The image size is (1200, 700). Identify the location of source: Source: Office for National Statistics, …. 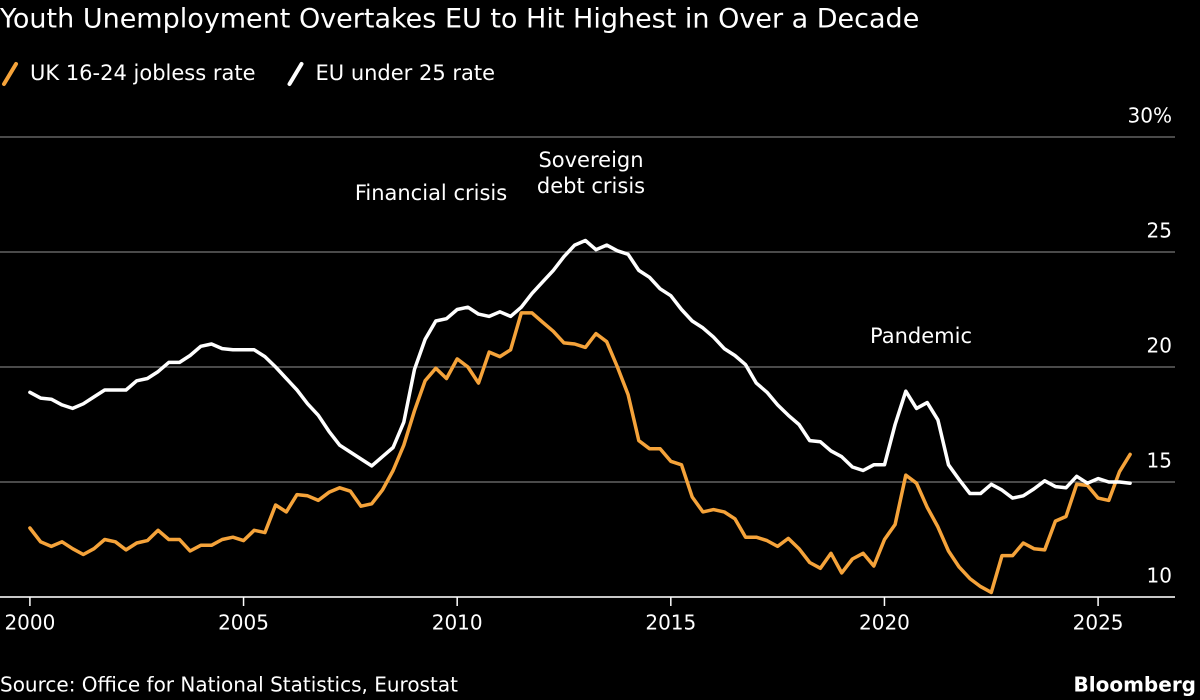
(229, 685).